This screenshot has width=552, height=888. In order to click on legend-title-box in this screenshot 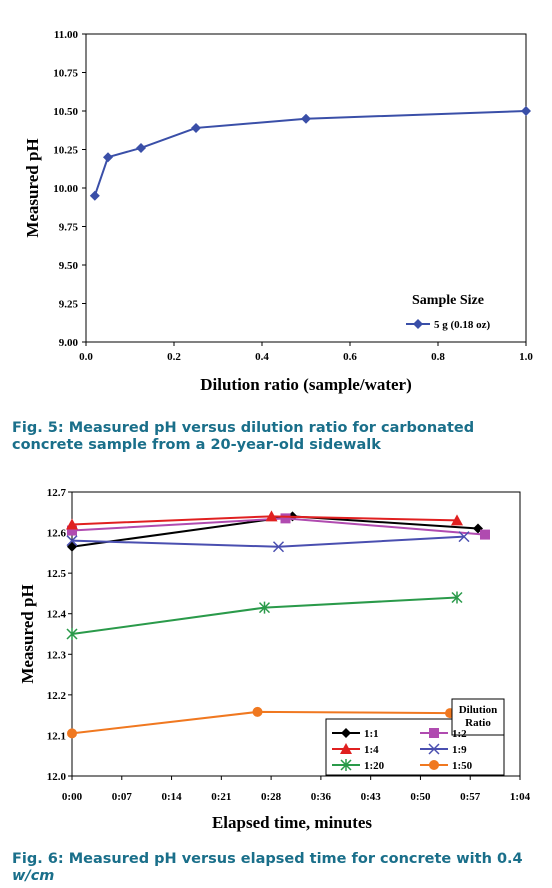, I will do `click(478, 717)`.